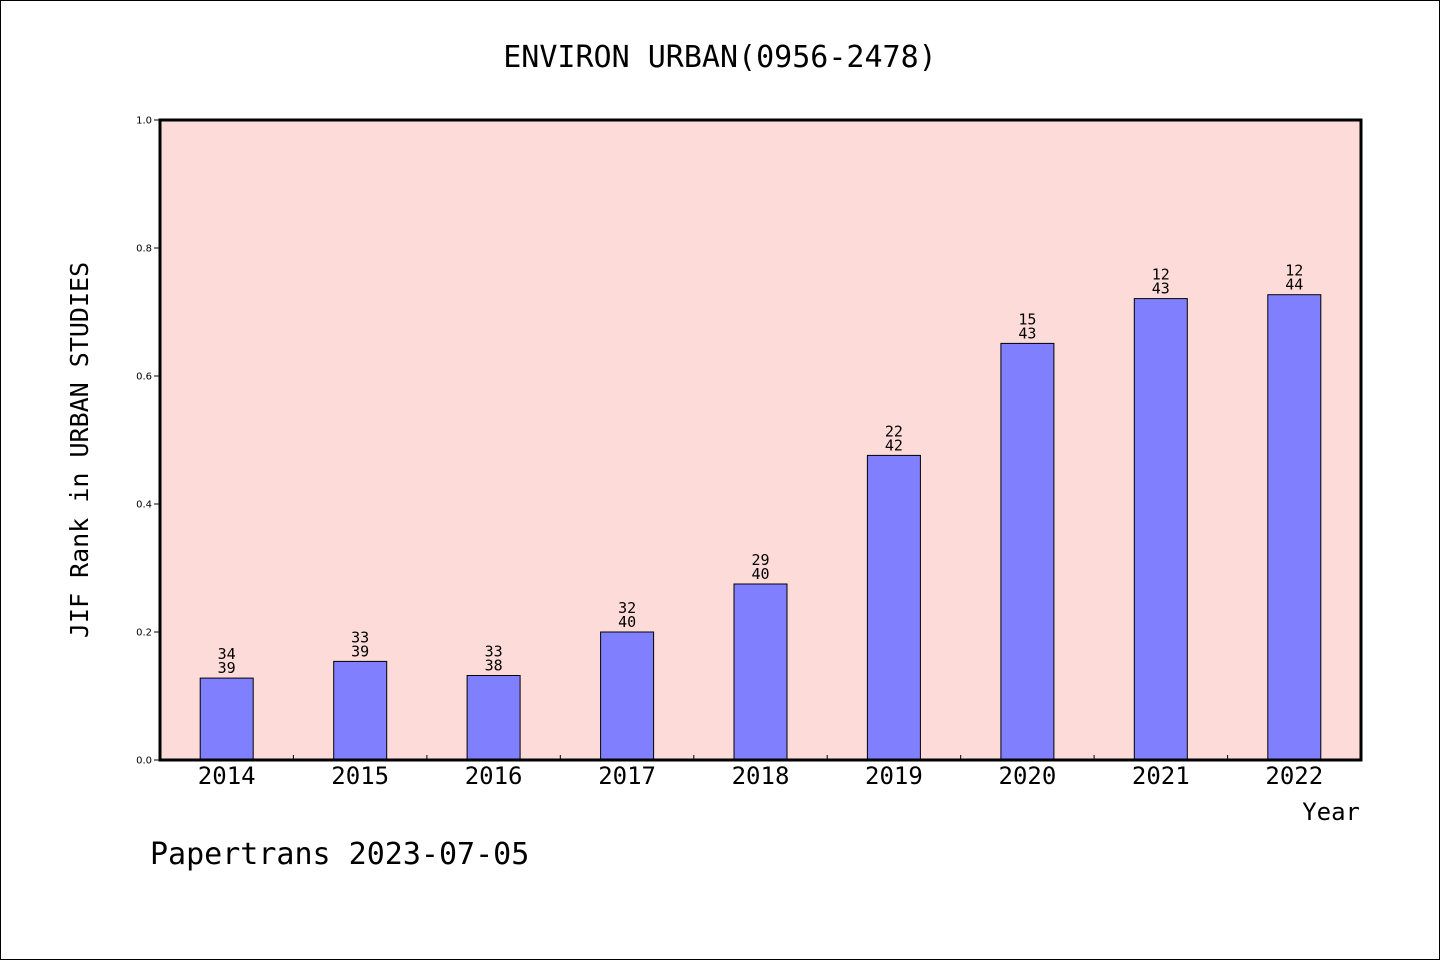 This screenshot has height=960, width=1440. What do you see at coordinates (1294, 776) in the screenshot?
I see `x-tick-label-2022: 2022` at bounding box center [1294, 776].